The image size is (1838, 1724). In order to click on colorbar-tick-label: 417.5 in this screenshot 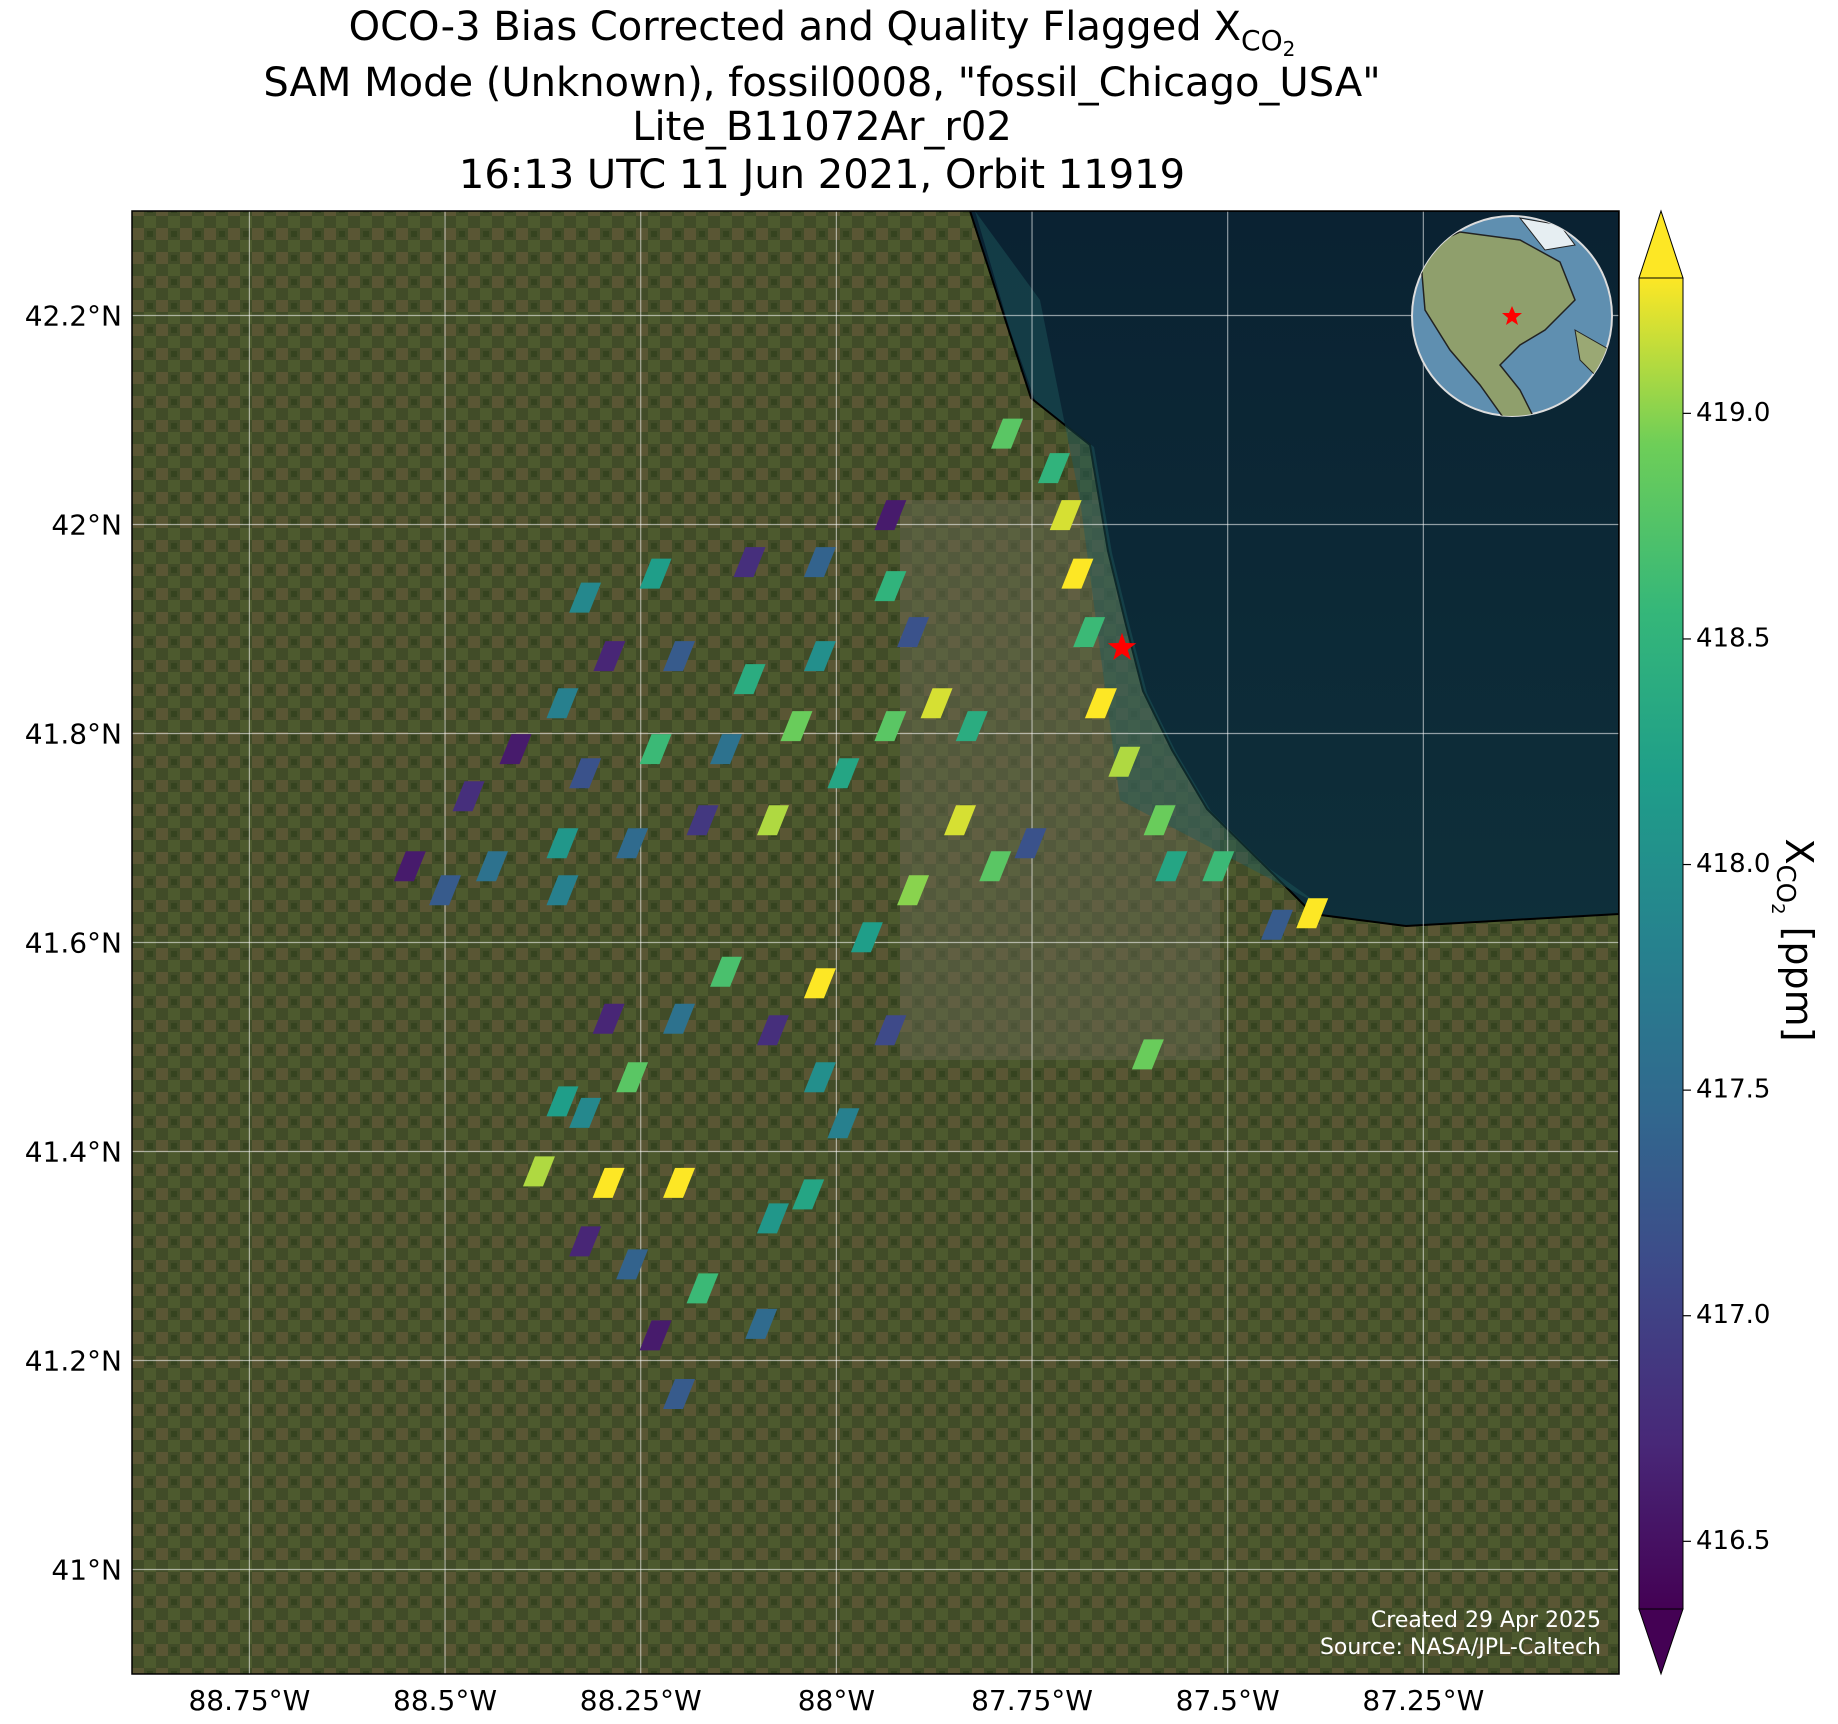, I will do `click(1733, 1090)`.